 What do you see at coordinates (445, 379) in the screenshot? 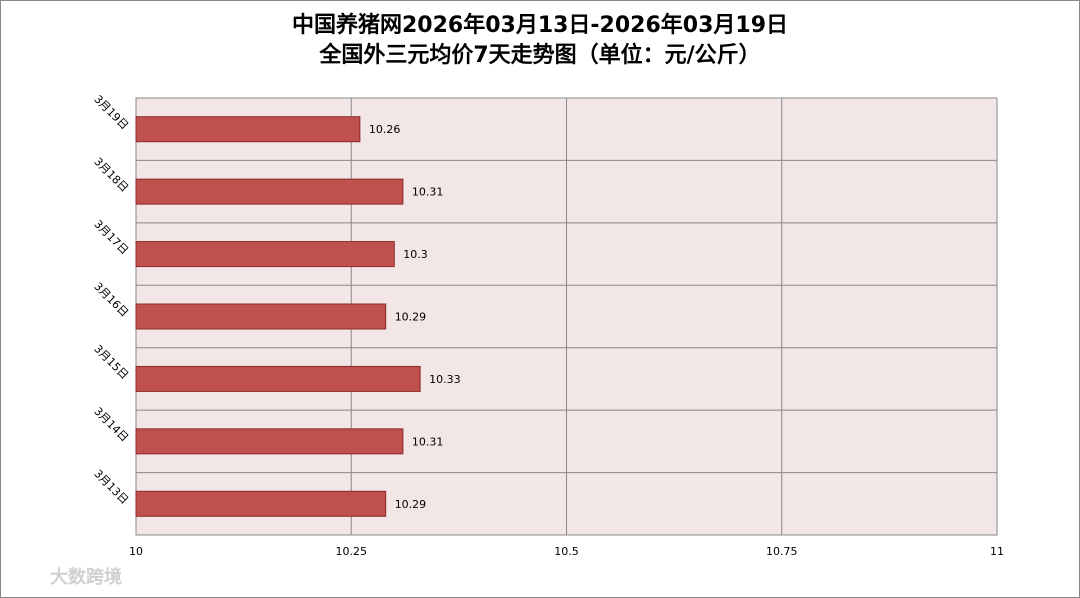
I see `value-label: 10.33` at bounding box center [445, 379].